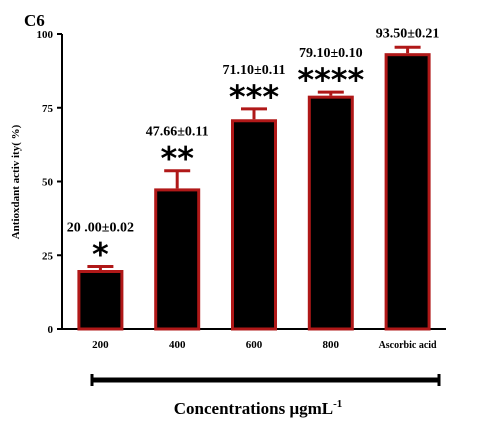 The image size is (480, 424). I want to click on significance-marker: ***, so click(254, 97).